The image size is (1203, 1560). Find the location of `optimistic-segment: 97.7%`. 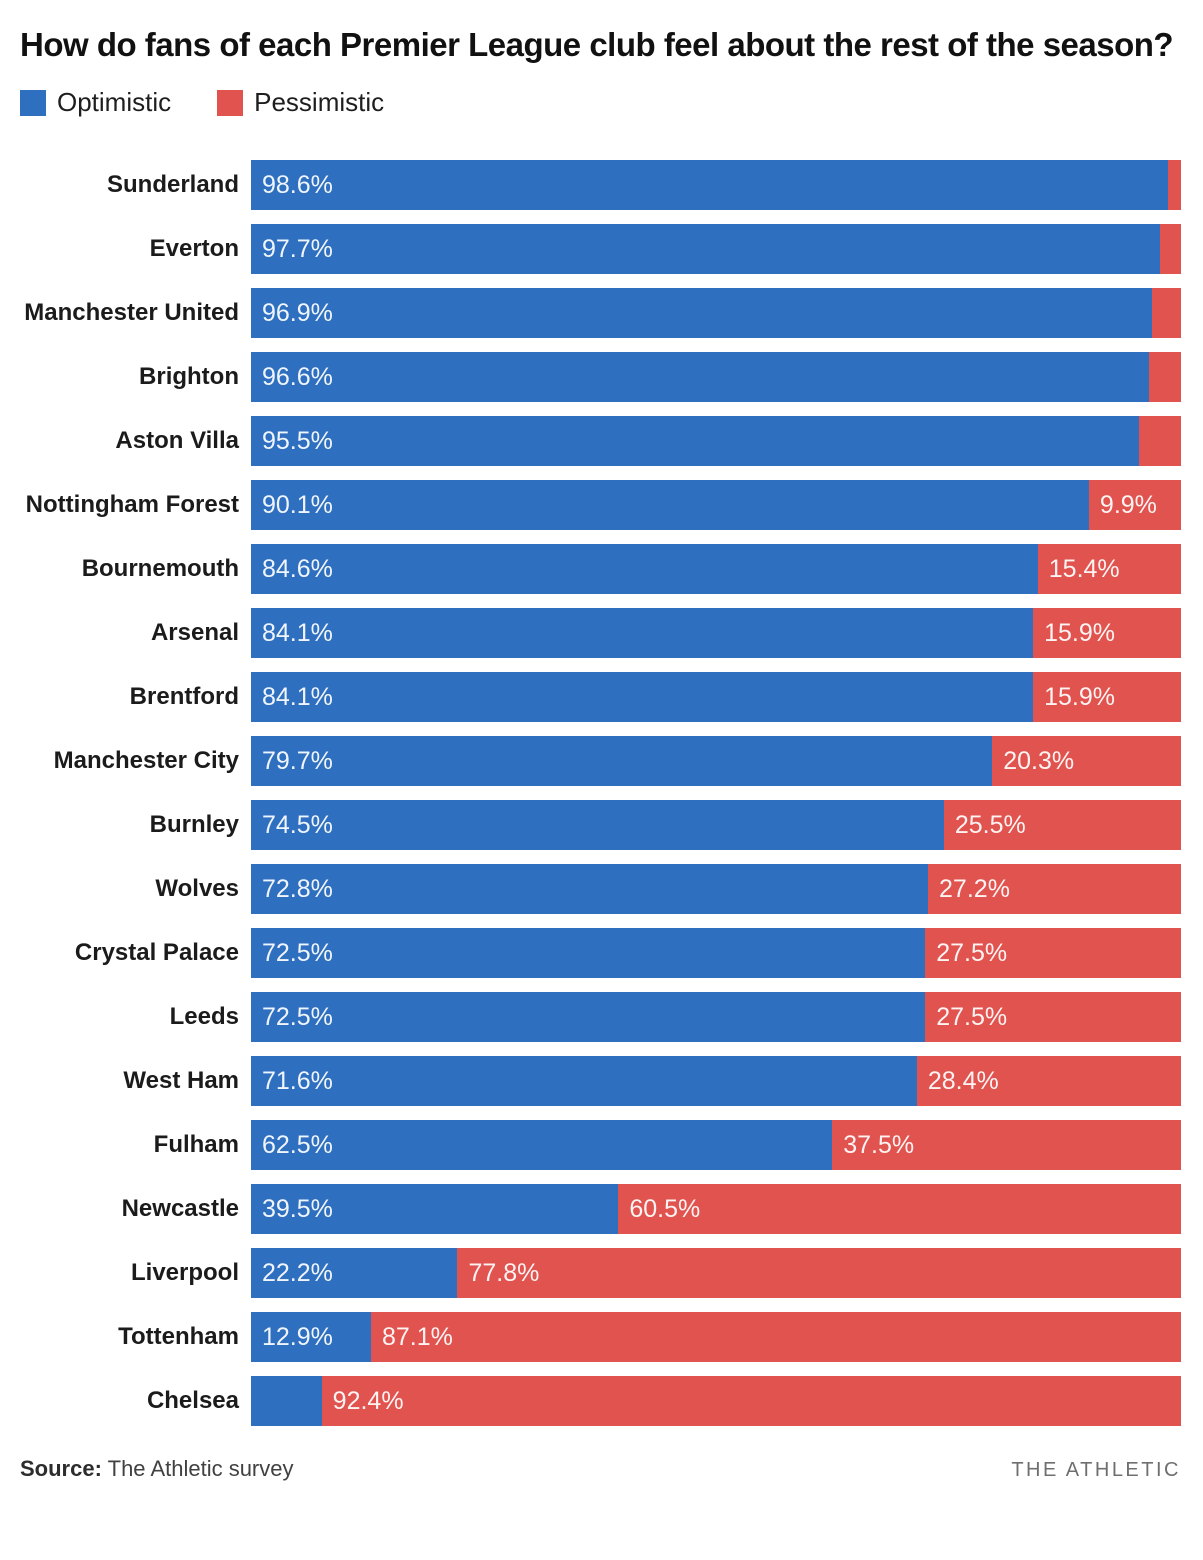

optimistic-segment: 97.7% is located at coordinates (705, 249).